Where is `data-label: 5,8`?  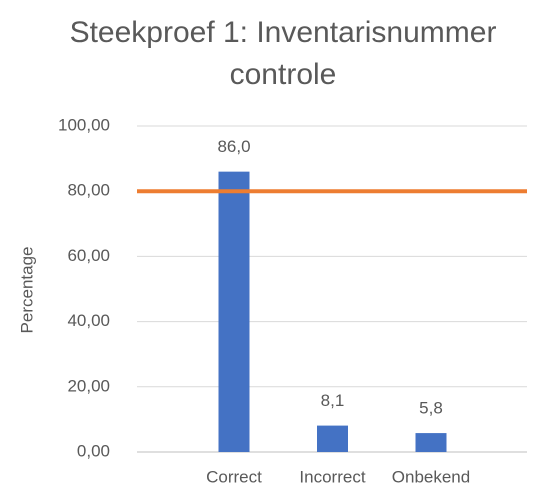 data-label: 5,8 is located at coordinates (431, 408).